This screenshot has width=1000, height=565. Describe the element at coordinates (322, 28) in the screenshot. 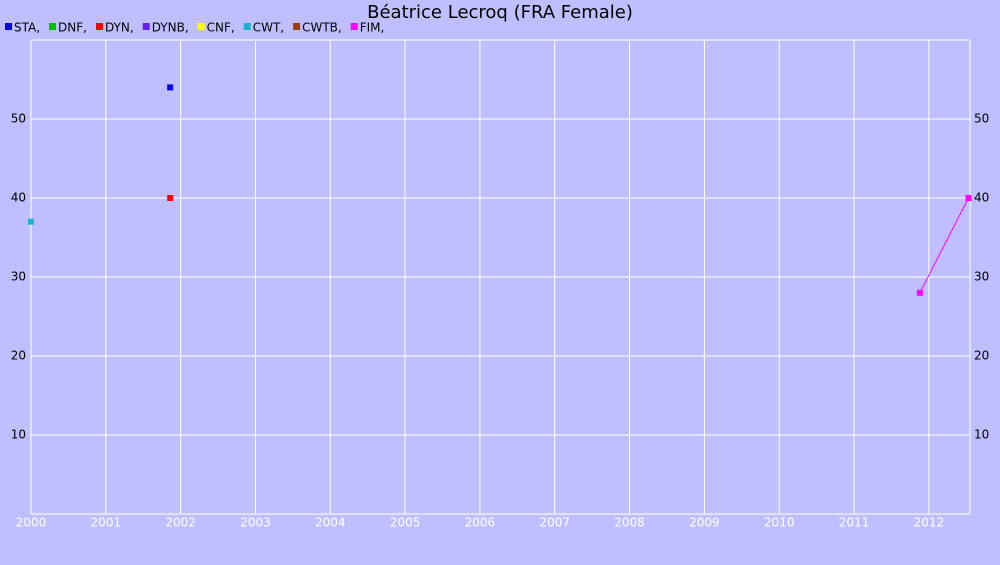

I see `legend-label: CWTB,` at that location.